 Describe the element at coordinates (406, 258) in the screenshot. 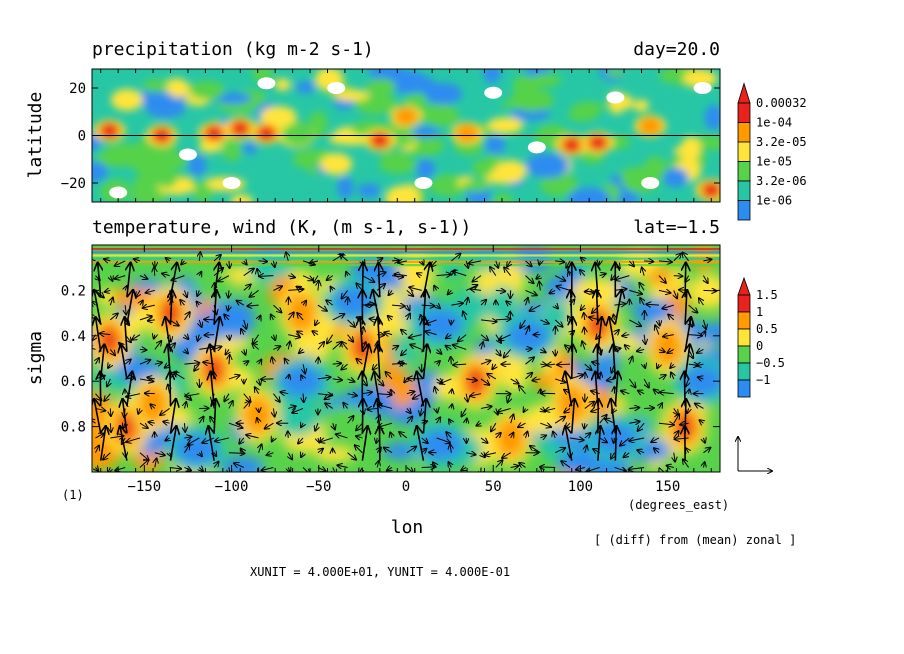

I see `temp-upper-layer-stripe` at that location.